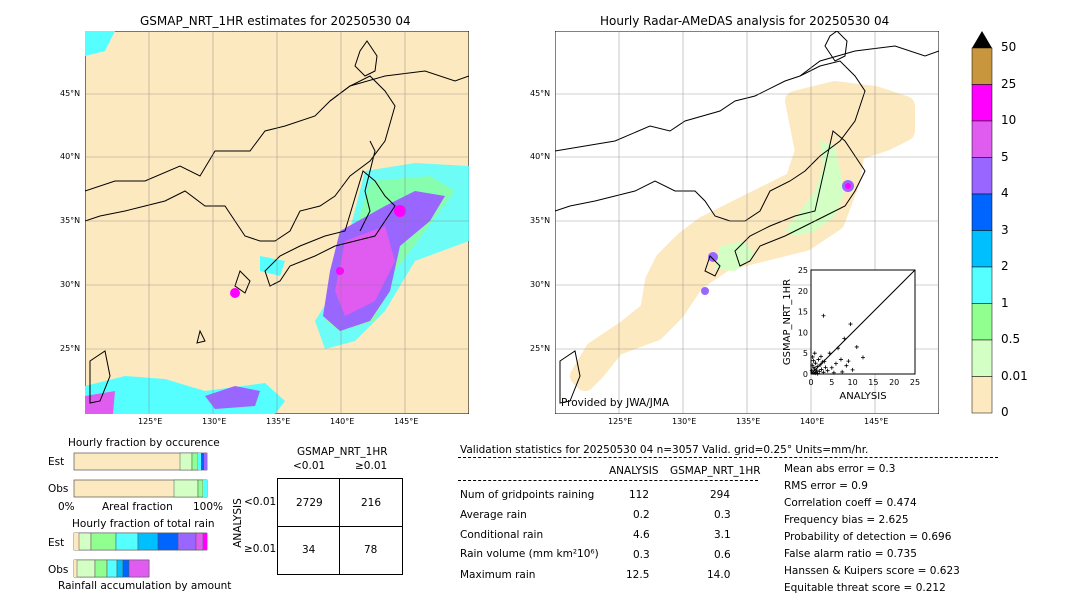 The height and width of the screenshot is (612, 1080). Describe the element at coordinates (722, 535) in the screenshot. I see `validation-row-gsmap: 3.1` at that location.